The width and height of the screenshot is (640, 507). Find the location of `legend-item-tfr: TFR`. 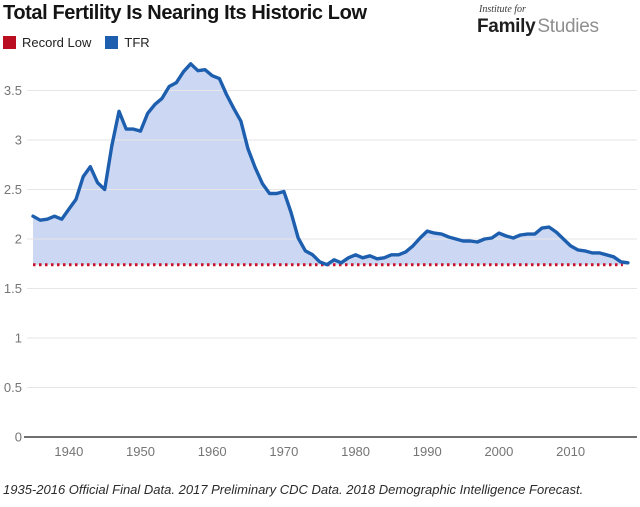

legend-item-tfr: TFR is located at coordinates (127, 42).